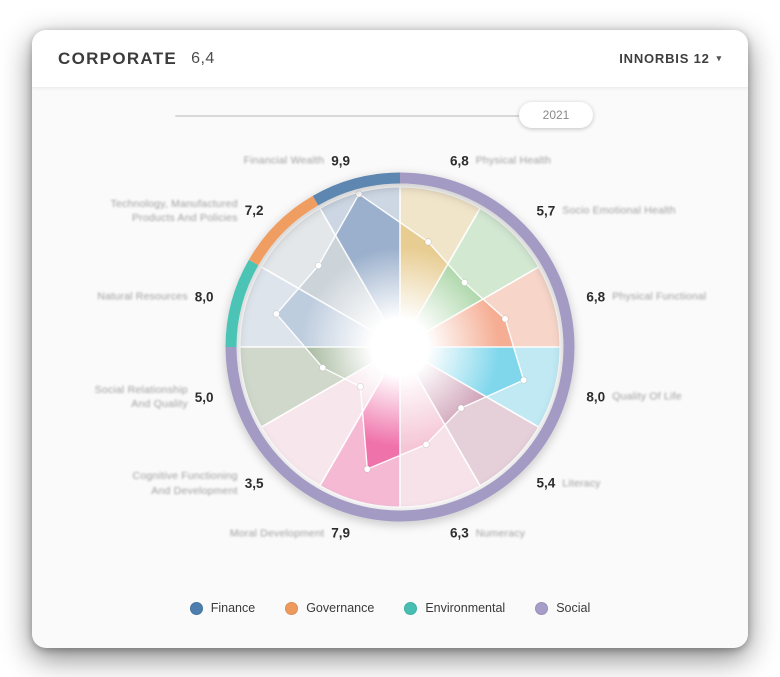 The width and height of the screenshot is (780, 677). I want to click on legend-label: Finance, so click(233, 608).